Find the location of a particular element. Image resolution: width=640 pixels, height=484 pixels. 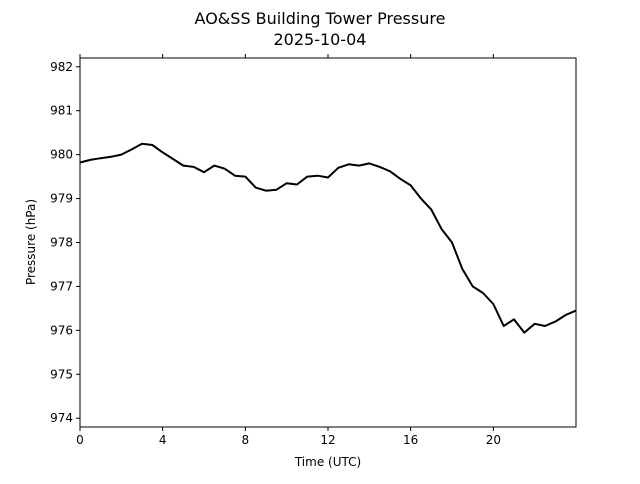

x-tick-label: 8 is located at coordinates (246, 440).